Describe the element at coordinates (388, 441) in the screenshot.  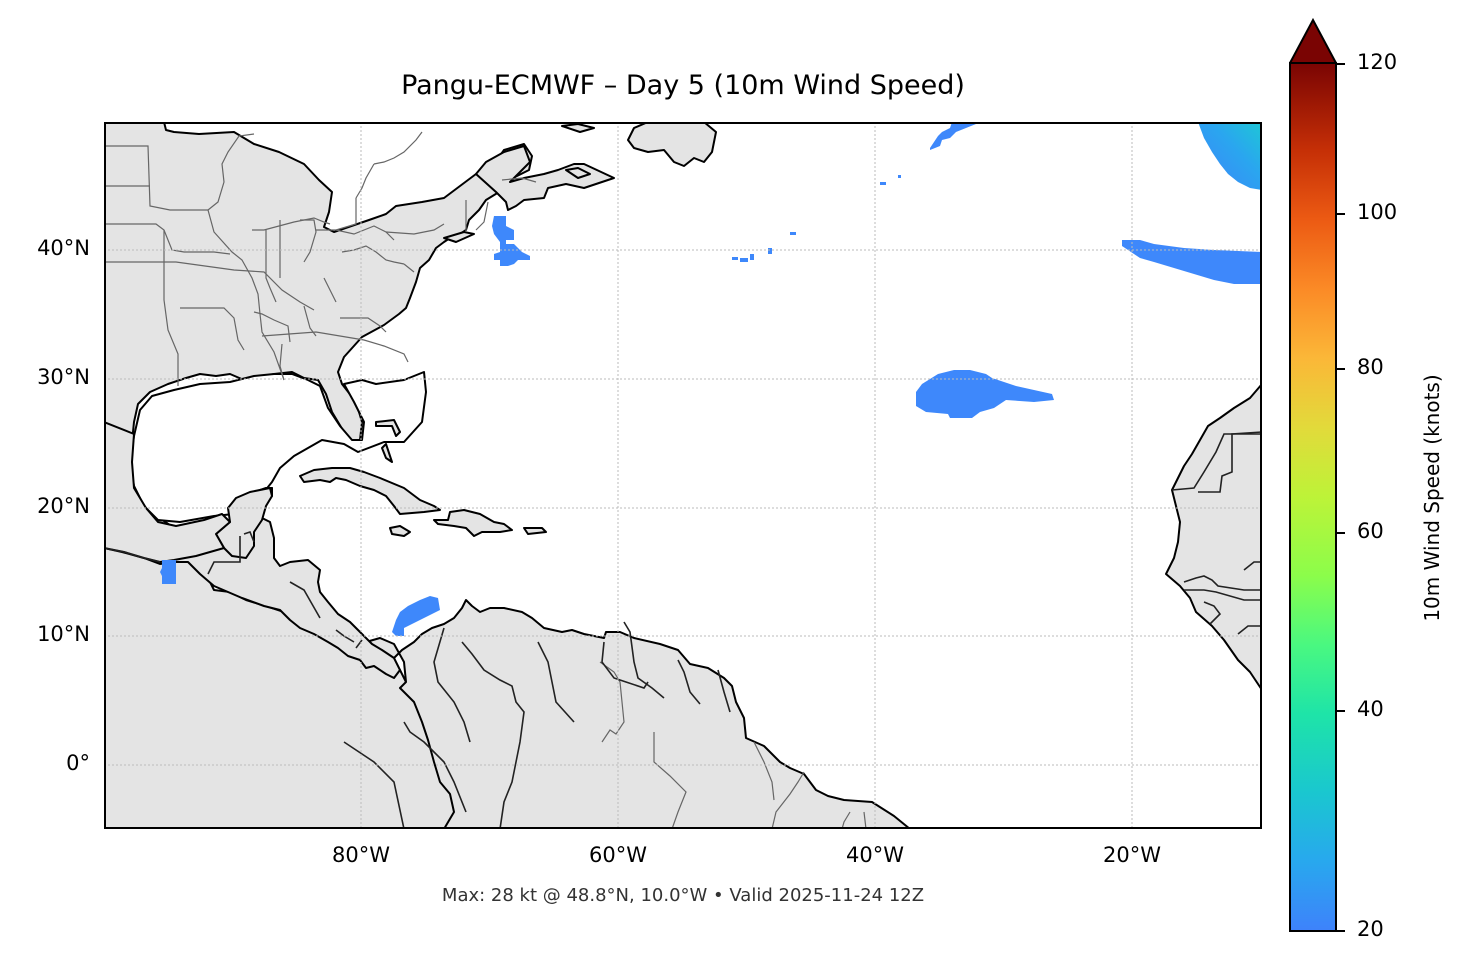
I see `land-bahamas` at that location.